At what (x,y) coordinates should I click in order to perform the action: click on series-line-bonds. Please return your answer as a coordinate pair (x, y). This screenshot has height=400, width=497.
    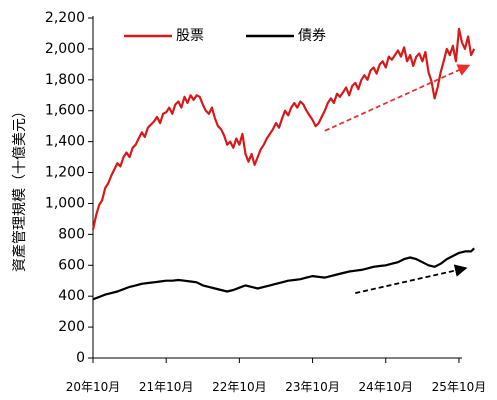
    Looking at the image, I should click on (283, 274).